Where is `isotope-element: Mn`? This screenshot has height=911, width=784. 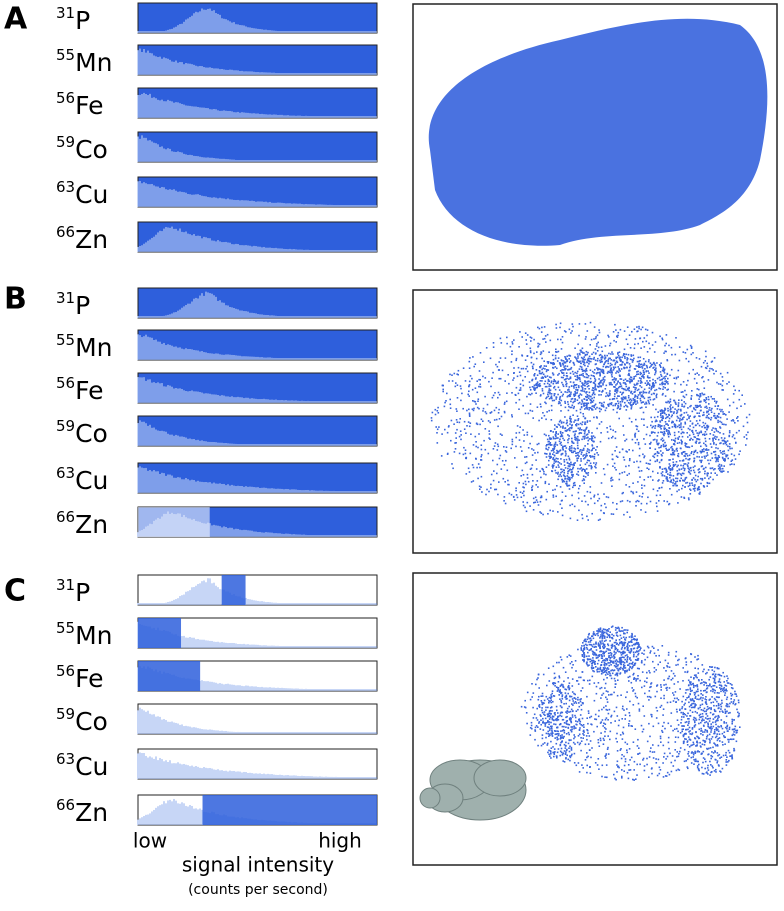
isotope-element: Mn is located at coordinates (93, 62).